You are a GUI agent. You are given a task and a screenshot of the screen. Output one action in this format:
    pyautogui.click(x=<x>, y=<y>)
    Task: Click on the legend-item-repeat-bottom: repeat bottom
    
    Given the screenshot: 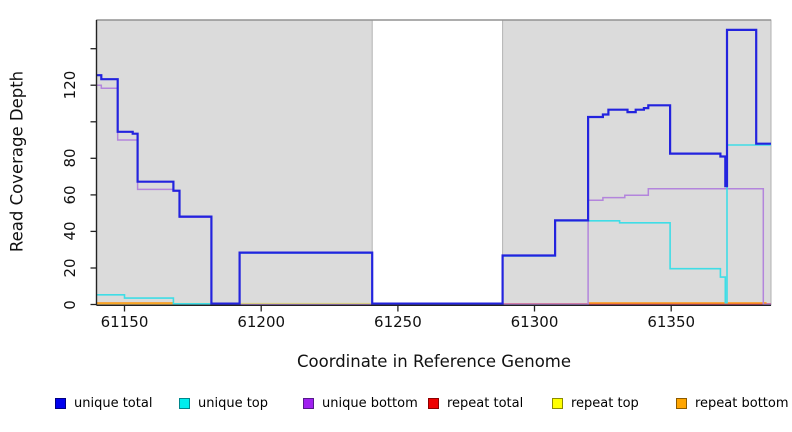 What is the action you would take?
    pyautogui.click(x=732, y=403)
    